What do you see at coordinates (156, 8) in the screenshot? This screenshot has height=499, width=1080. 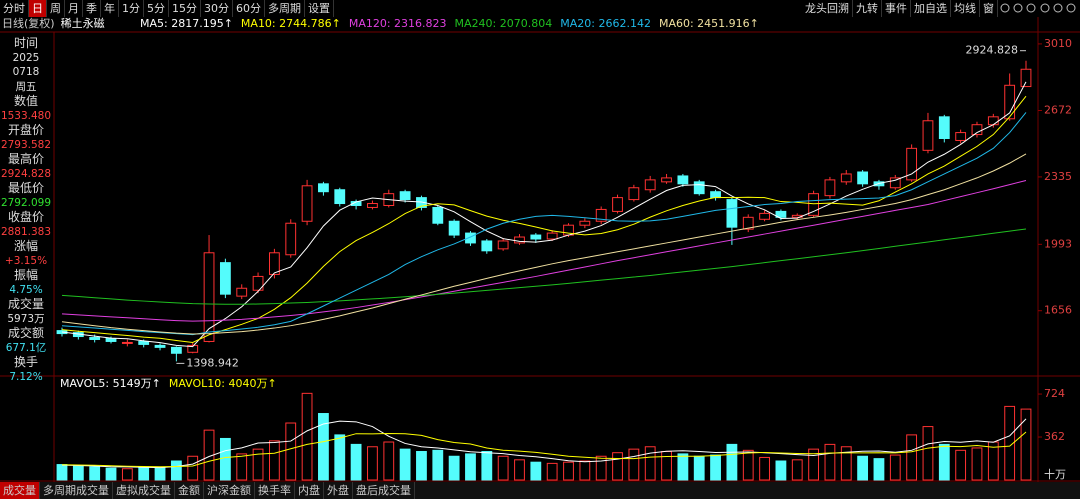 I see `period-tab: 5分` at bounding box center [156, 8].